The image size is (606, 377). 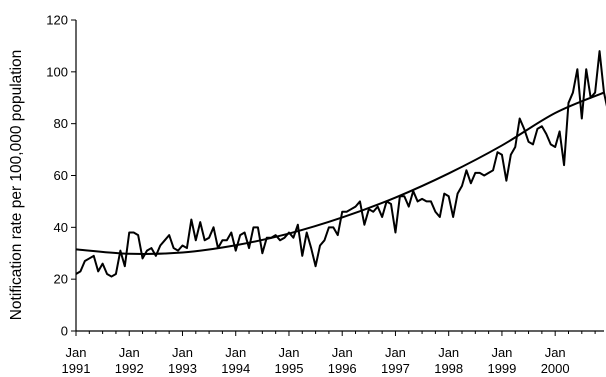 What do you see at coordinates (289, 368) in the screenshot?
I see `x-tick-label-year: 1995` at bounding box center [289, 368].